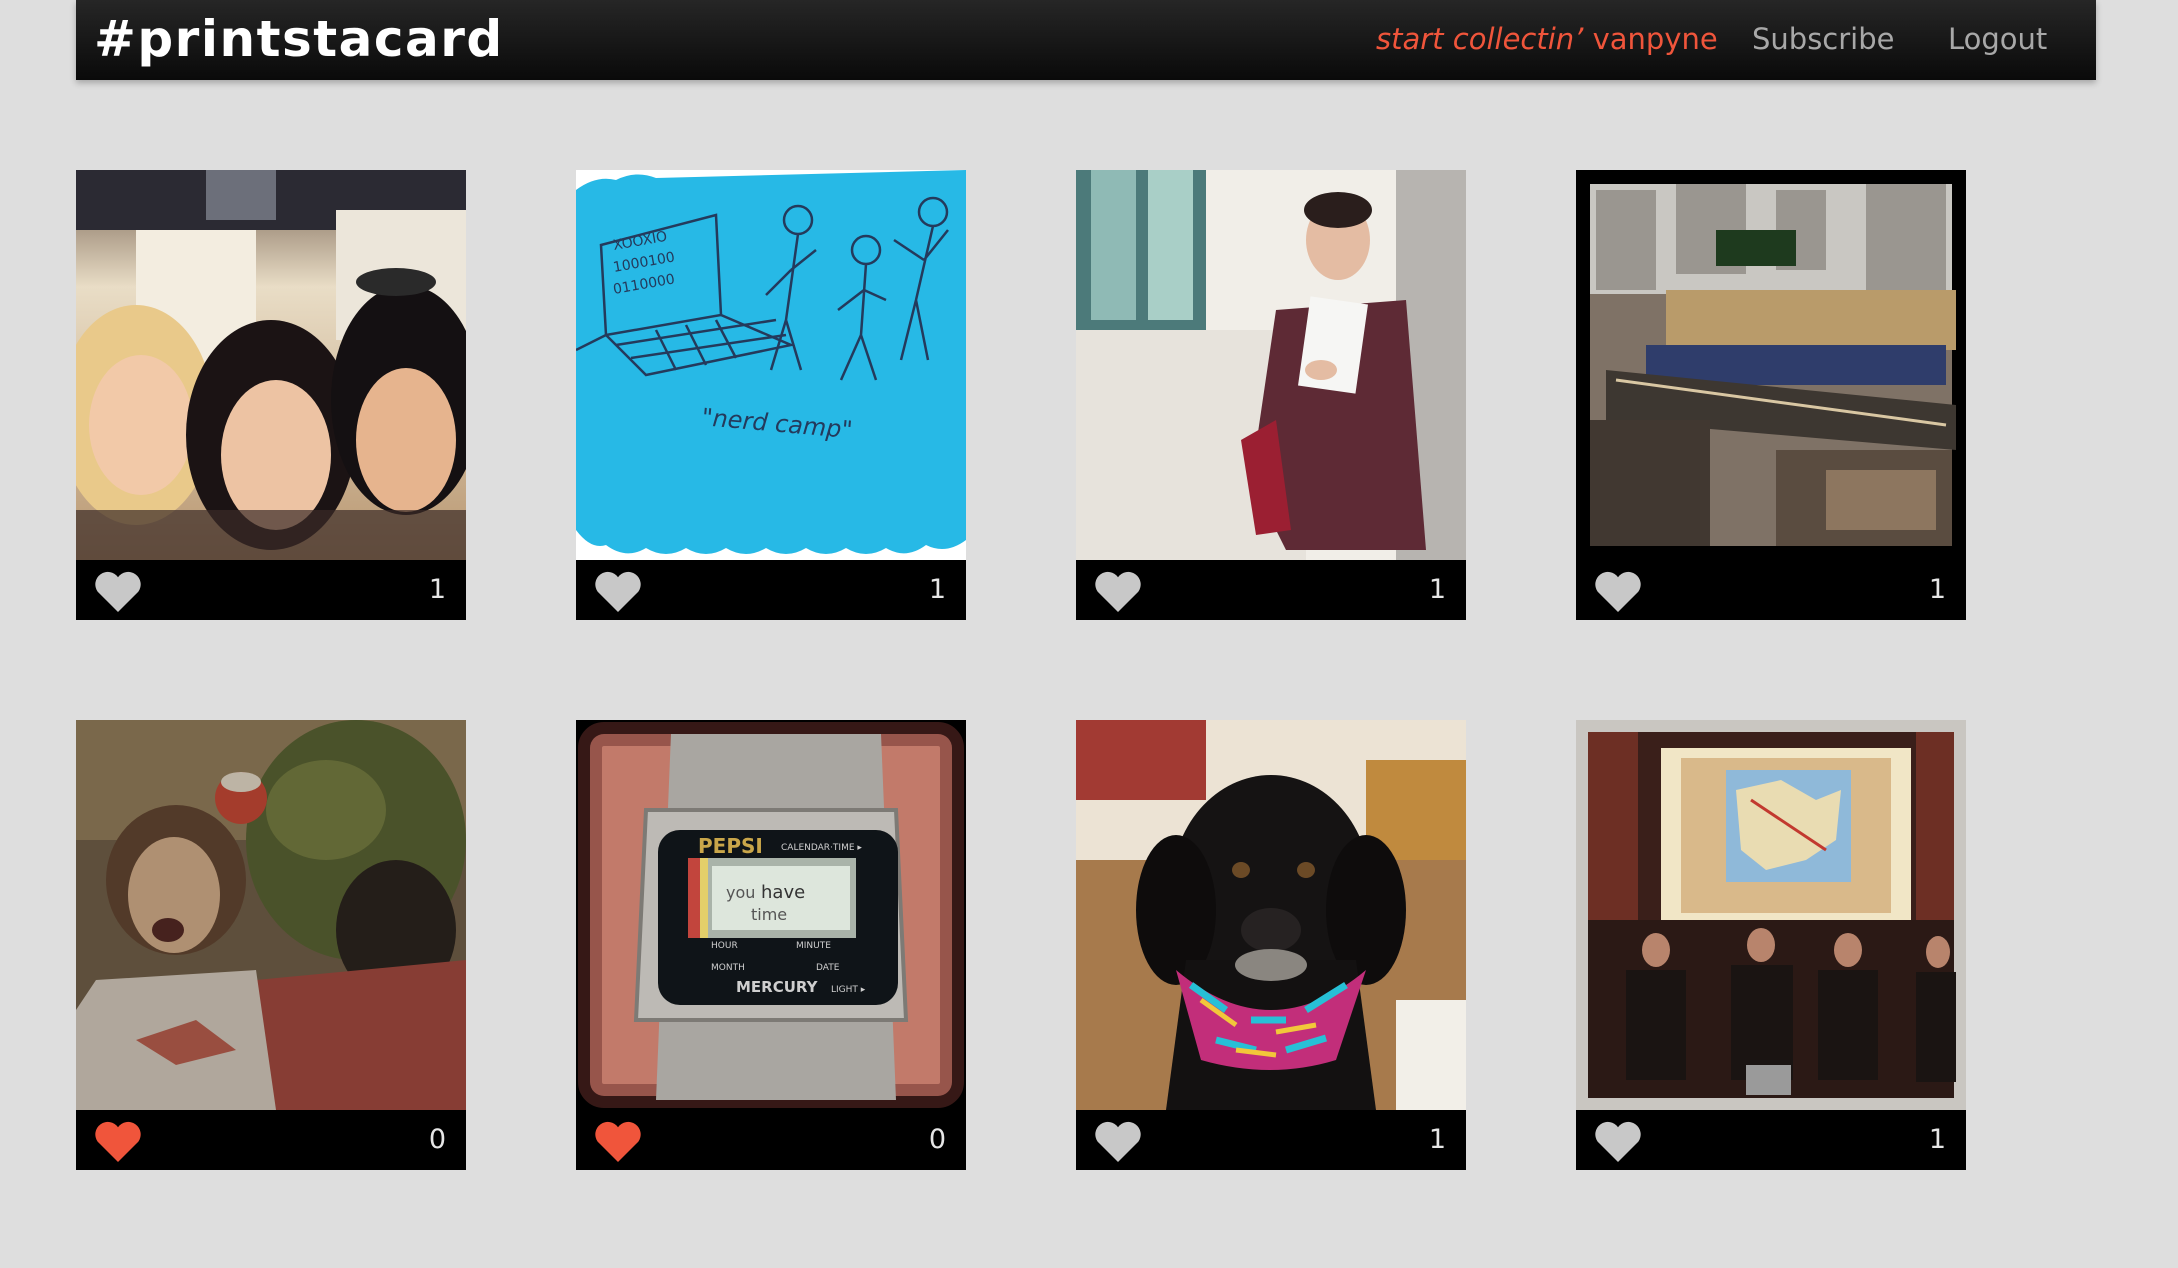 The height and width of the screenshot is (1268, 2178). Describe the element at coordinates (740, 892) in the screenshot. I see `svg-text: you` at that location.